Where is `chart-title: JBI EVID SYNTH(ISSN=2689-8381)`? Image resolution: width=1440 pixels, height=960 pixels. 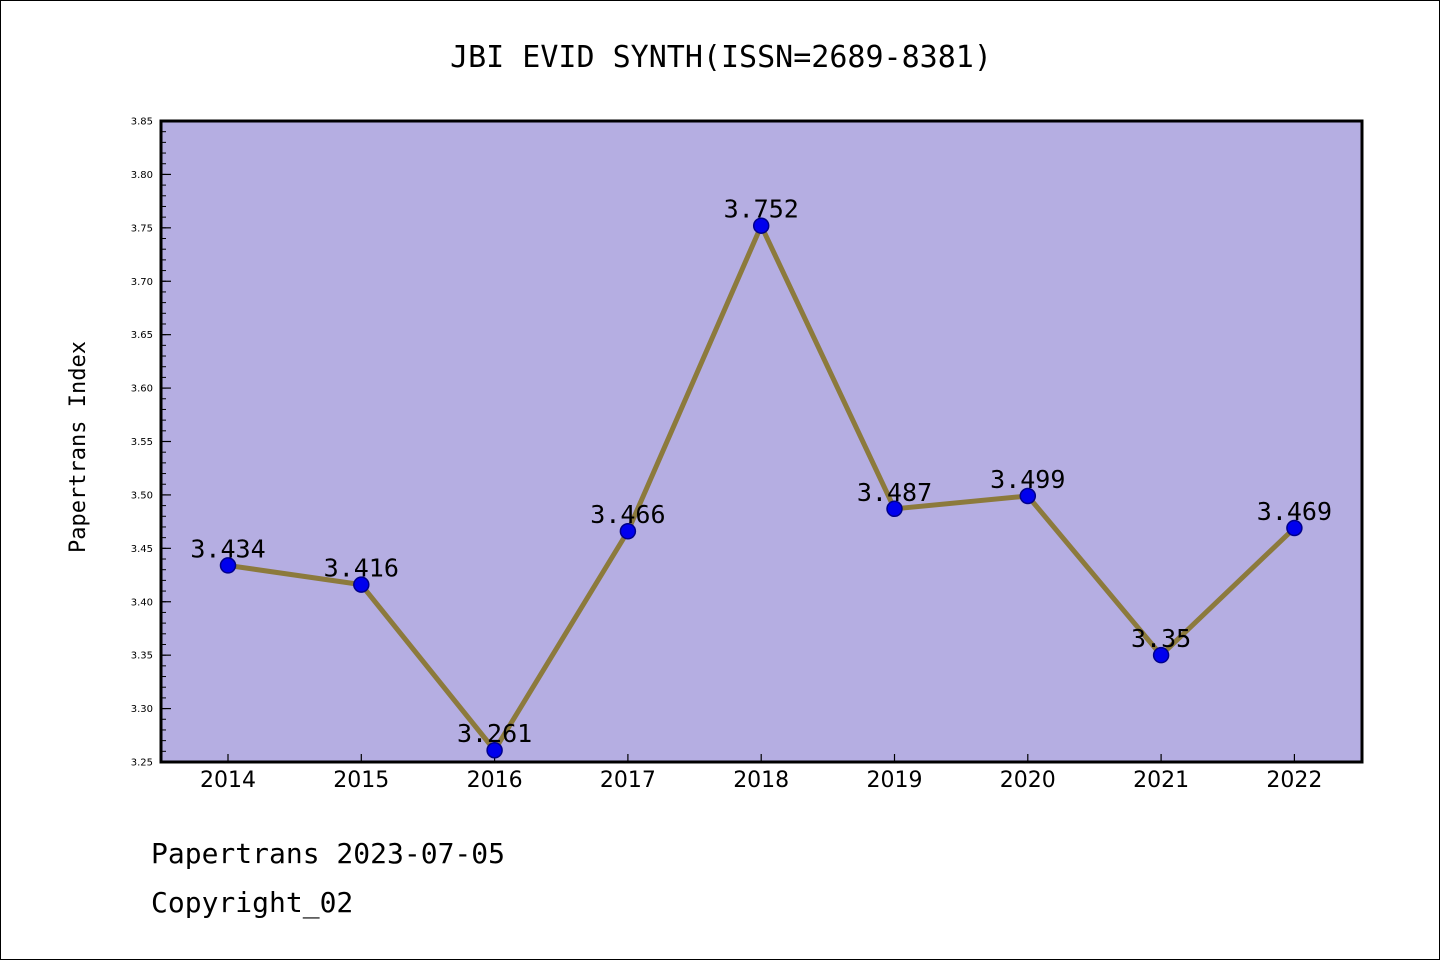
chart-title: JBI EVID SYNTH(ISSN=2689-8381) is located at coordinates (721, 57).